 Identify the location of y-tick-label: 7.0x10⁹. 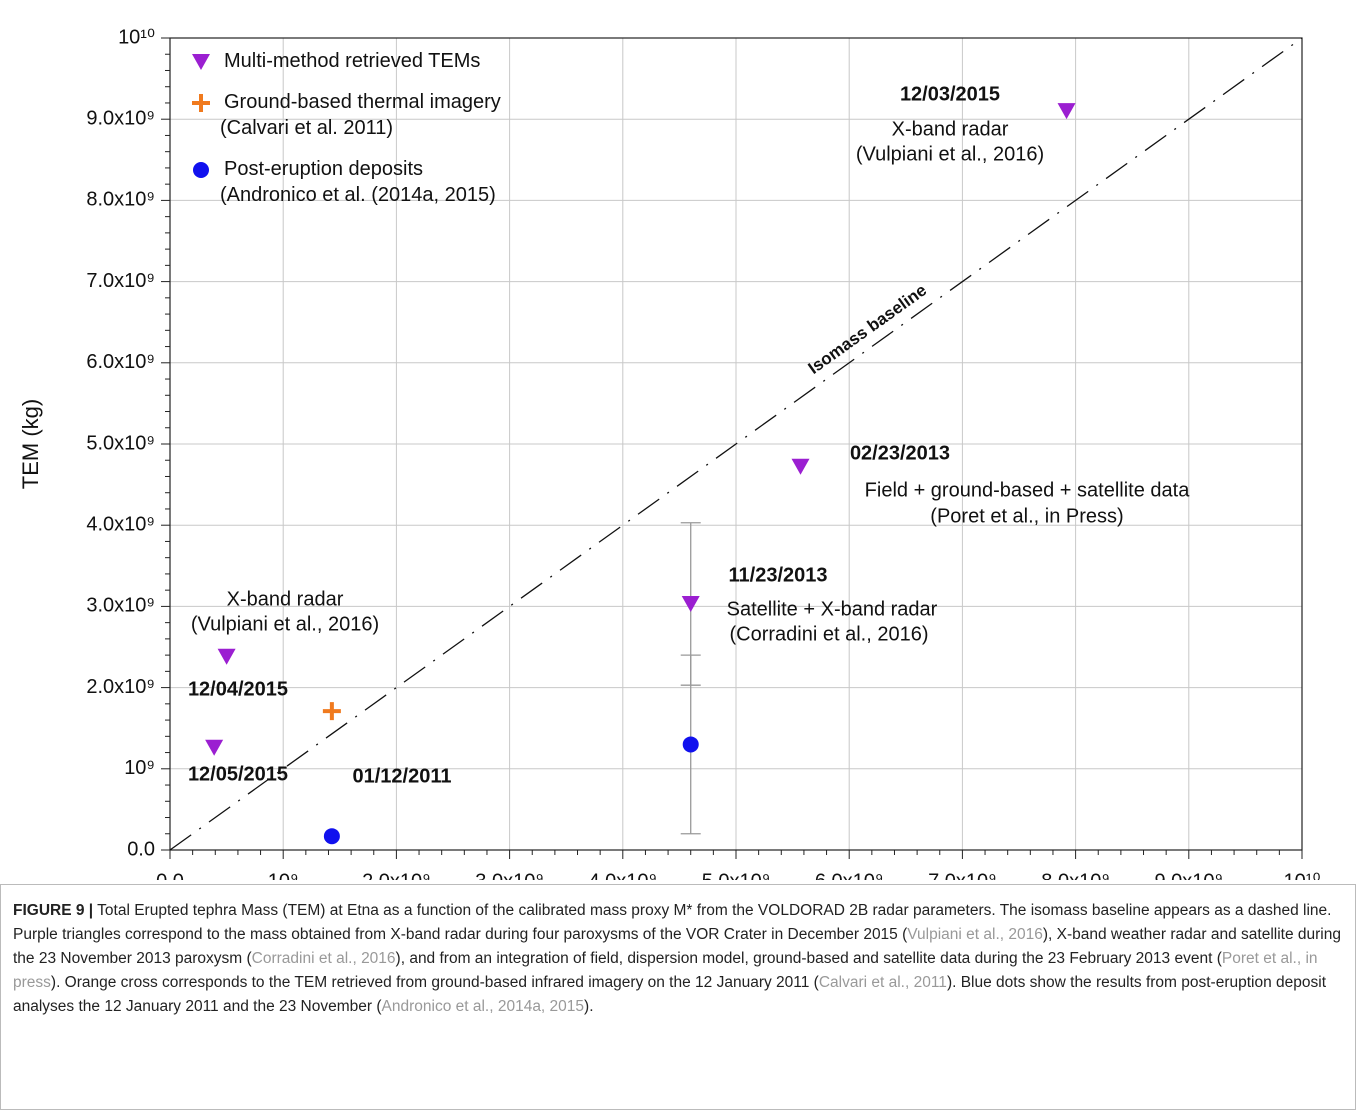
(120, 281).